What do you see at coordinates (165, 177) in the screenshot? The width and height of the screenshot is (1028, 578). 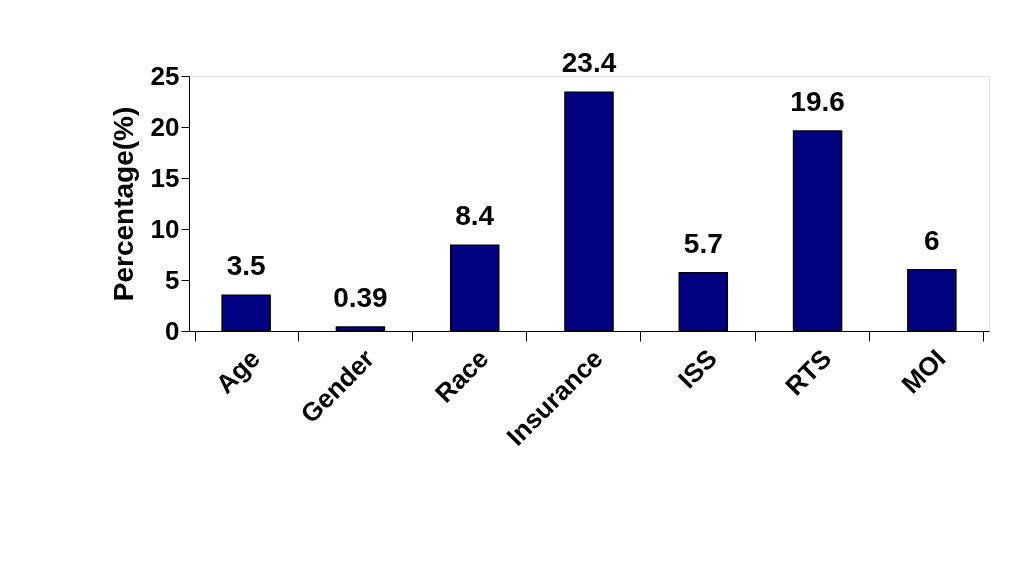 I see `y-tick-label: 15` at bounding box center [165, 177].